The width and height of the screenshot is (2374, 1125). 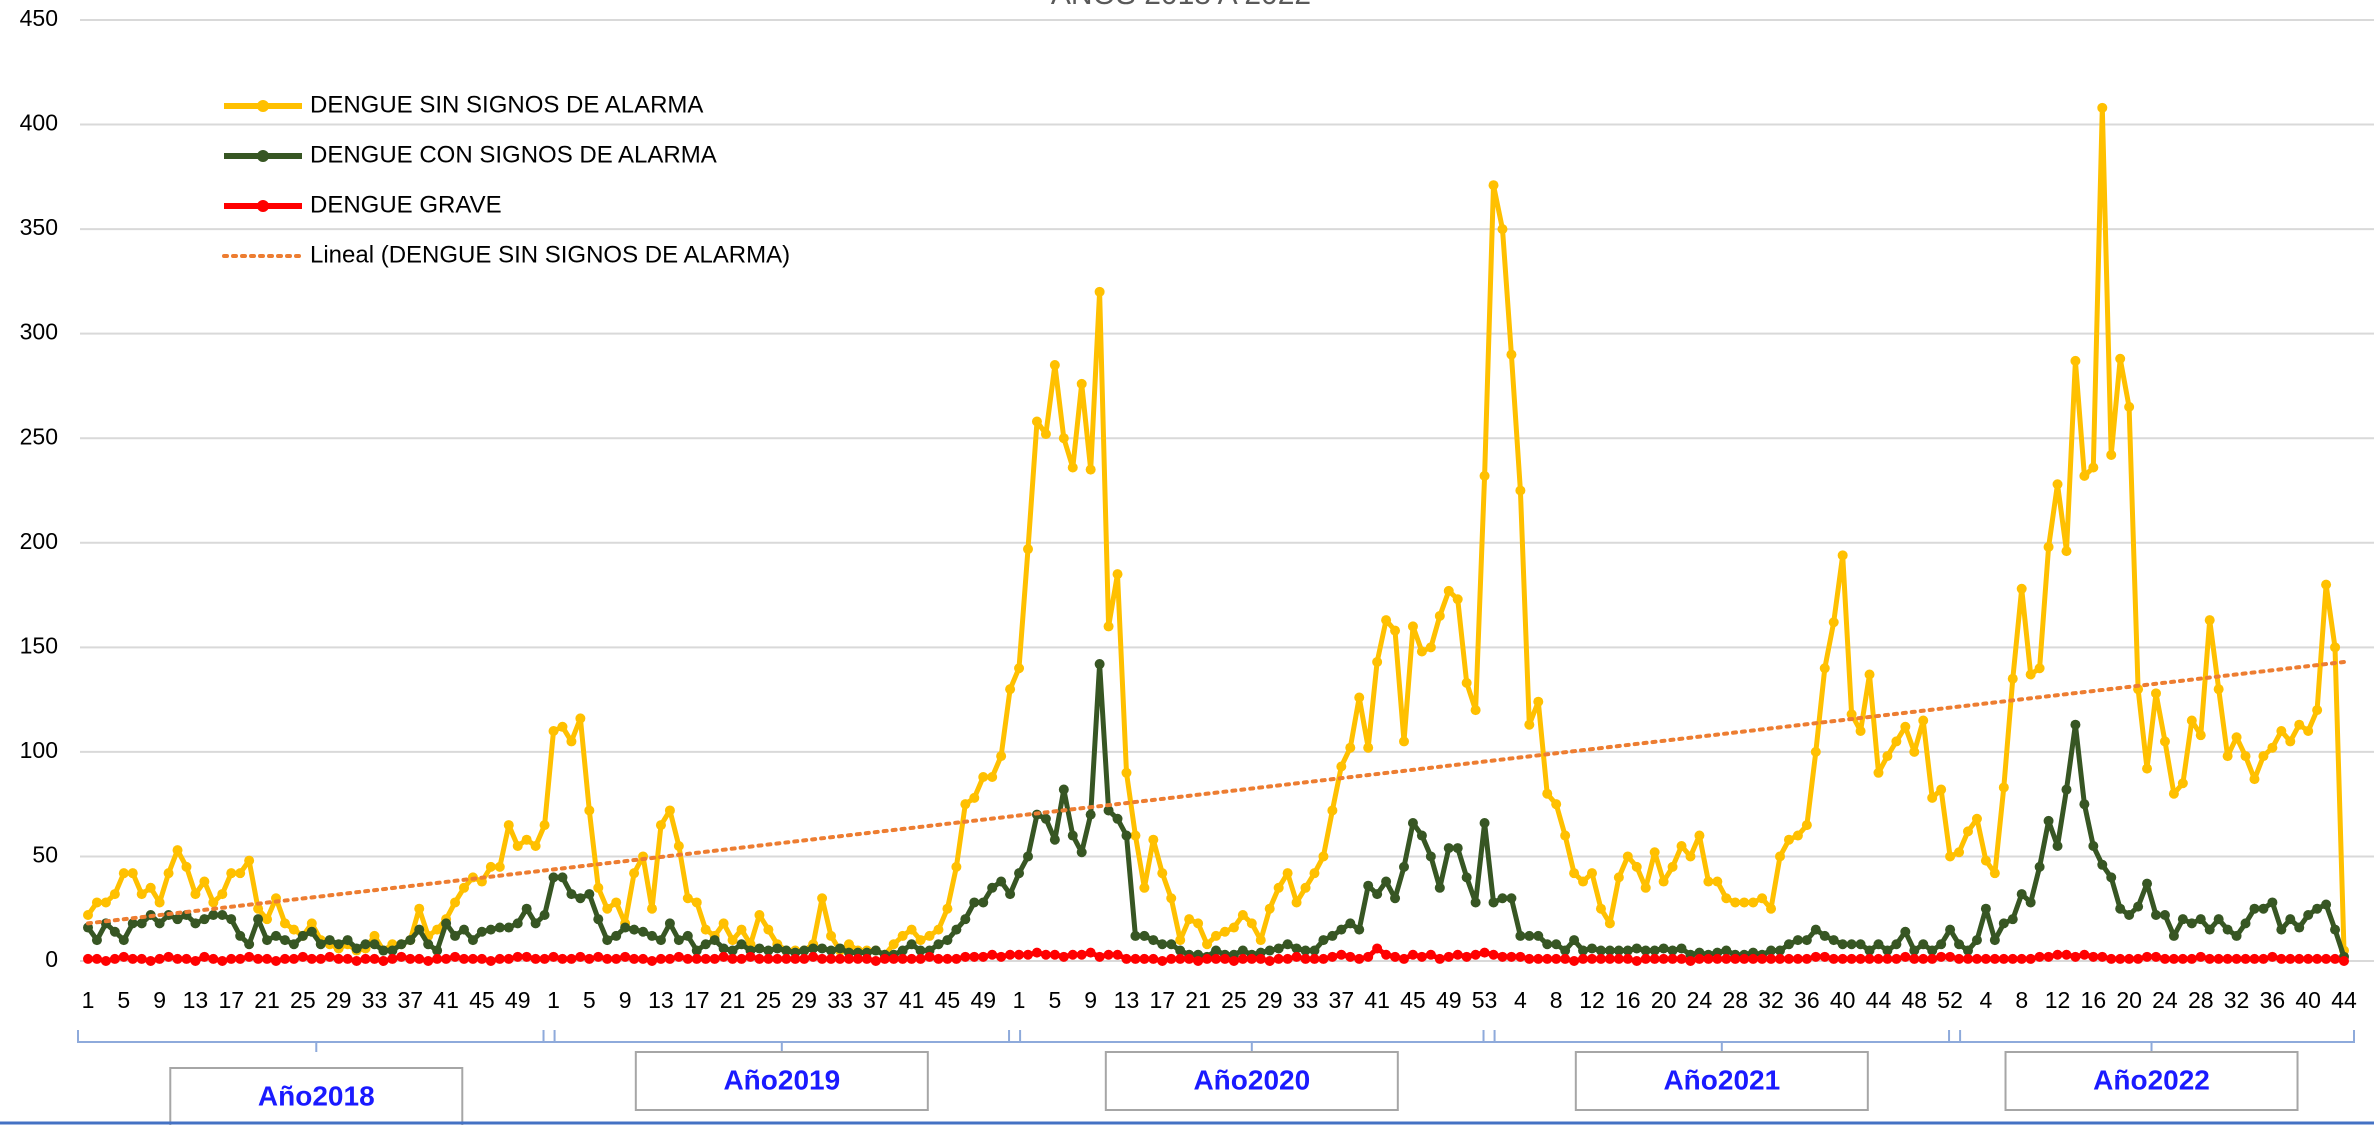 I want to click on x-tick-label: 29, so click(x=804, y=1000).